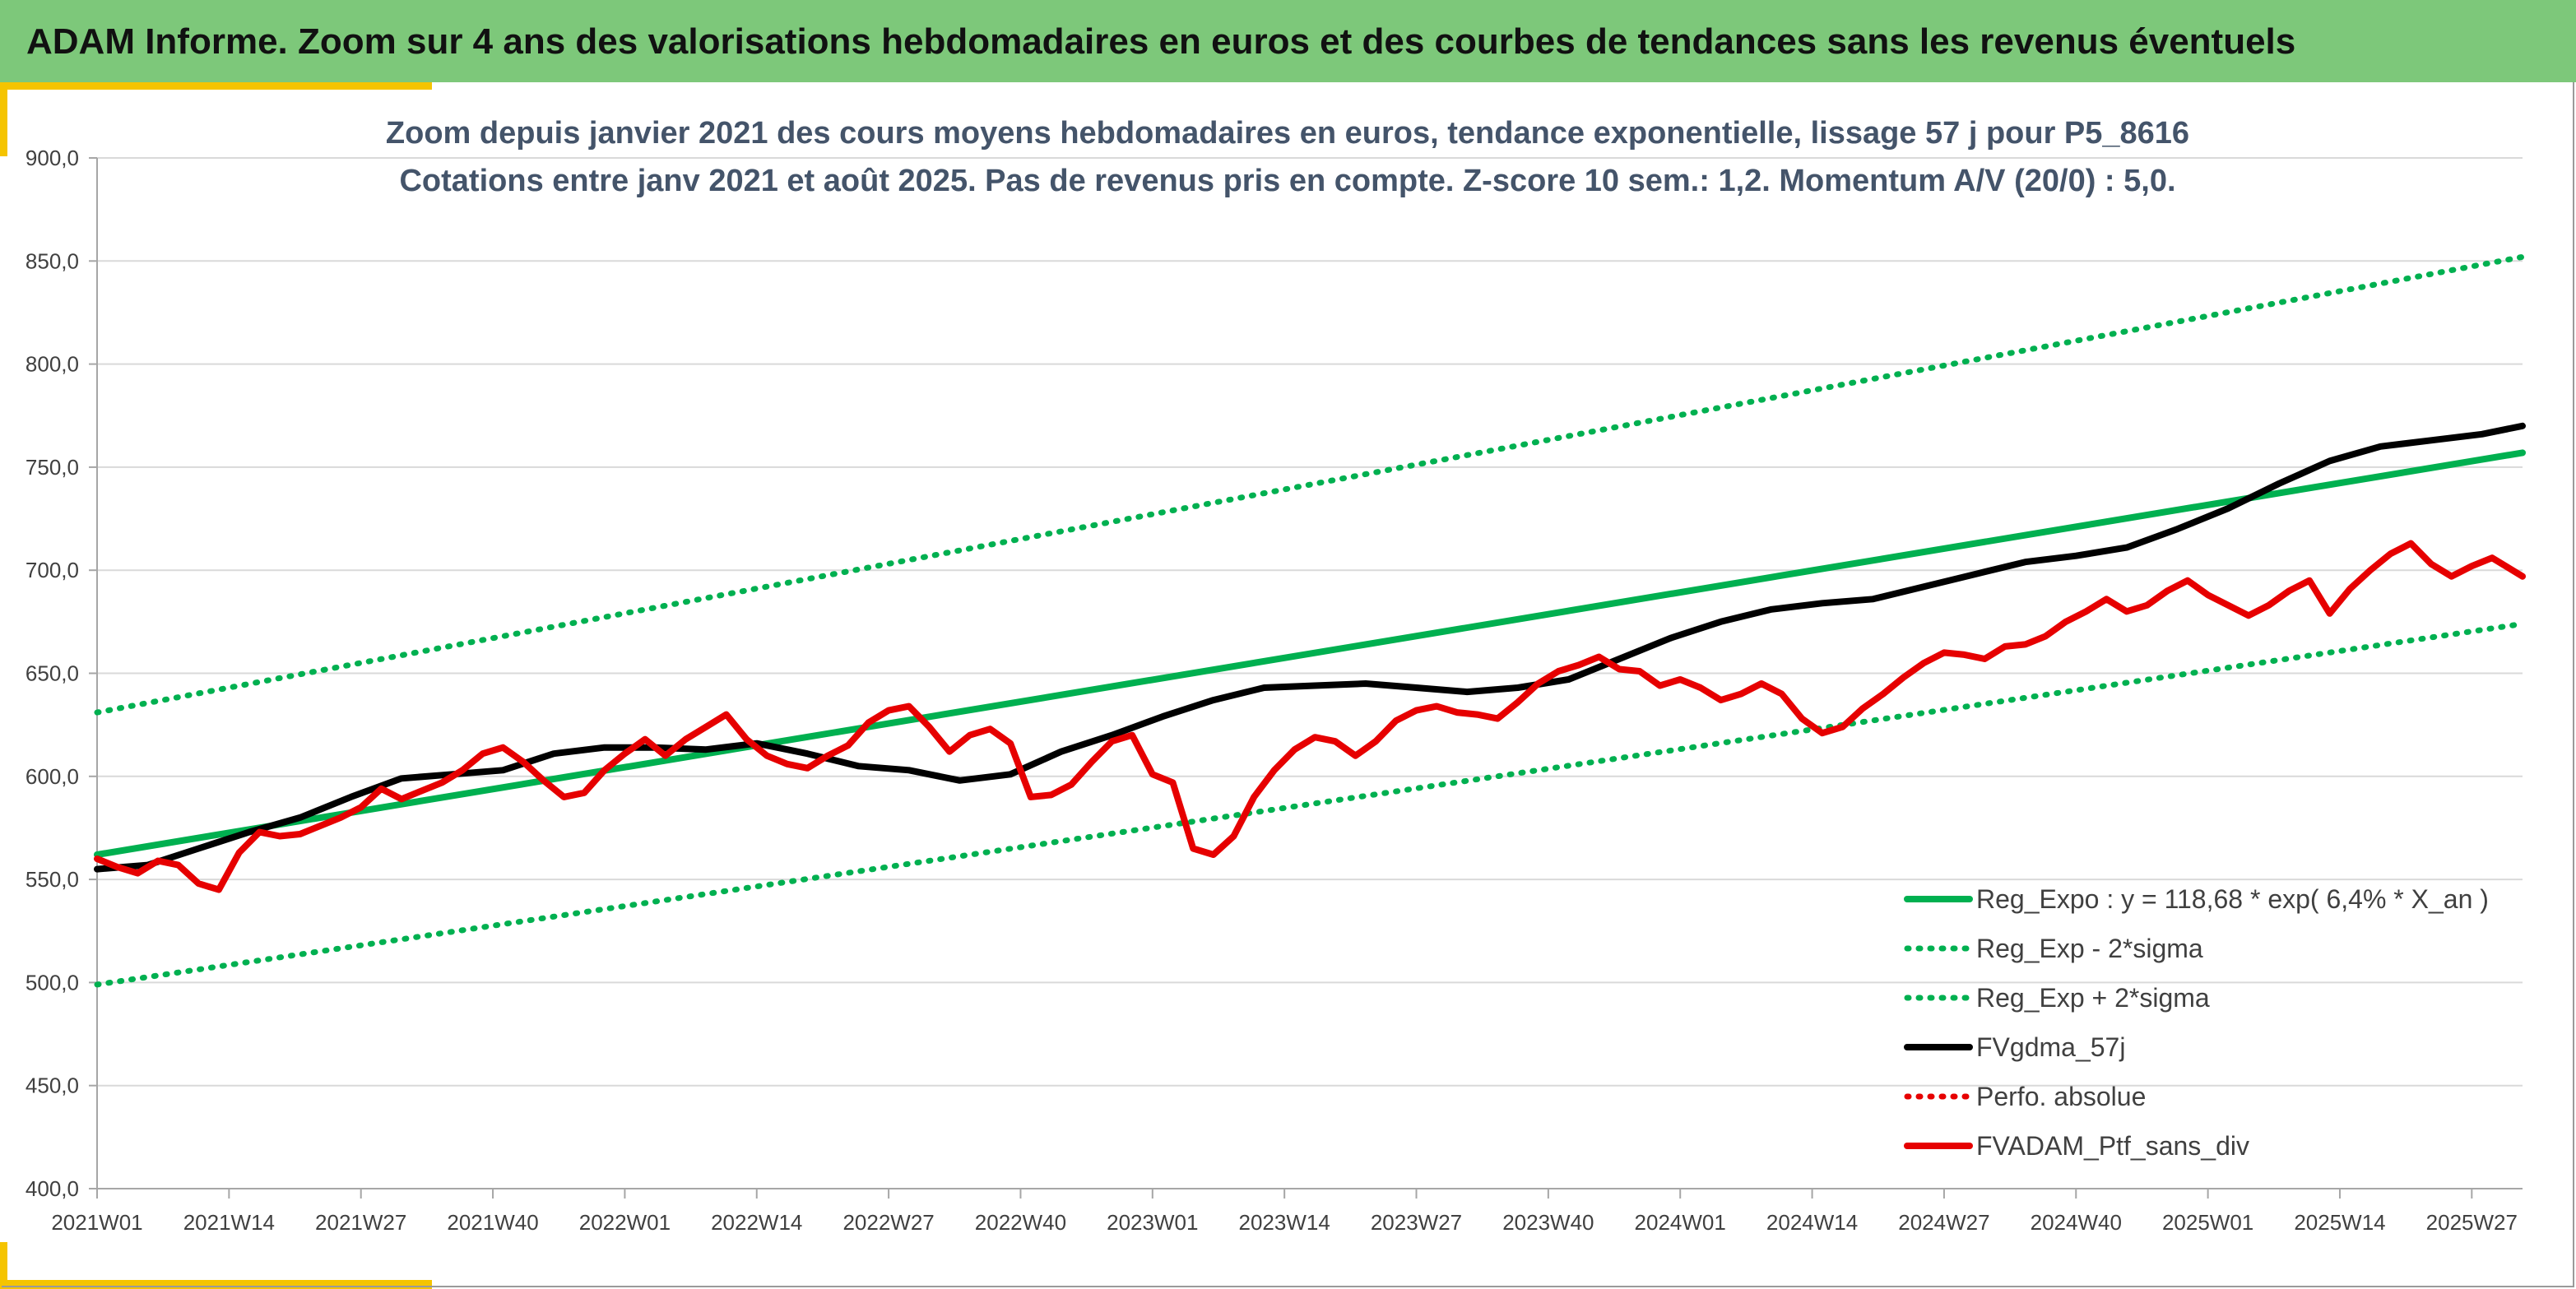 Image resolution: width=2576 pixels, height=1289 pixels. What do you see at coordinates (2093, 998) in the screenshot?
I see `legend-label-2: Reg_Exp + 2*sigma` at bounding box center [2093, 998].